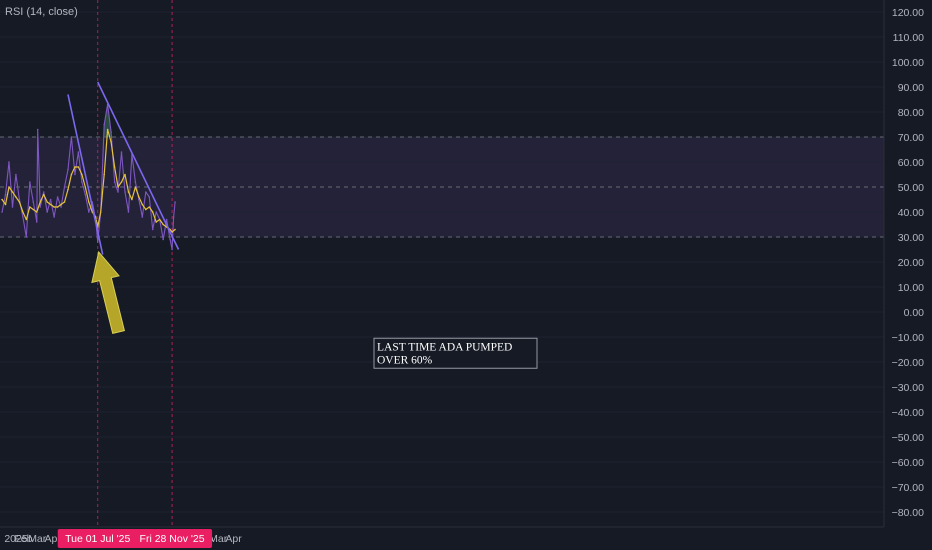  What do you see at coordinates (908, 363) in the screenshot?
I see `y-tick-label: −20.00` at bounding box center [908, 363].